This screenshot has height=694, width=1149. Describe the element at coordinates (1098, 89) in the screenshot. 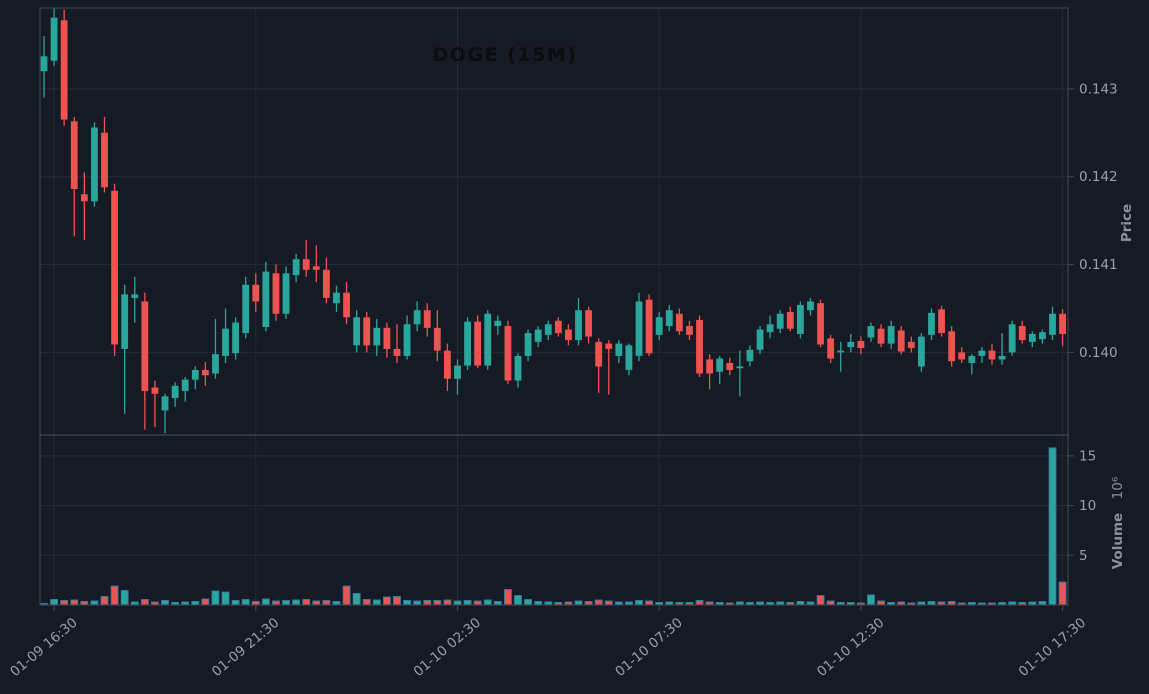

I see `price-tick-label: 0.143` at that location.